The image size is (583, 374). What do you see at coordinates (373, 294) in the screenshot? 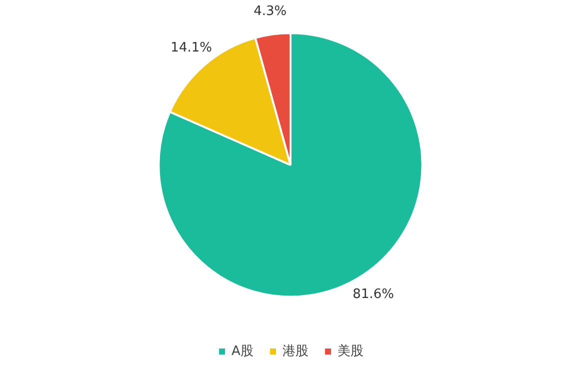
I see `data-label: 81.6%` at bounding box center [373, 294].